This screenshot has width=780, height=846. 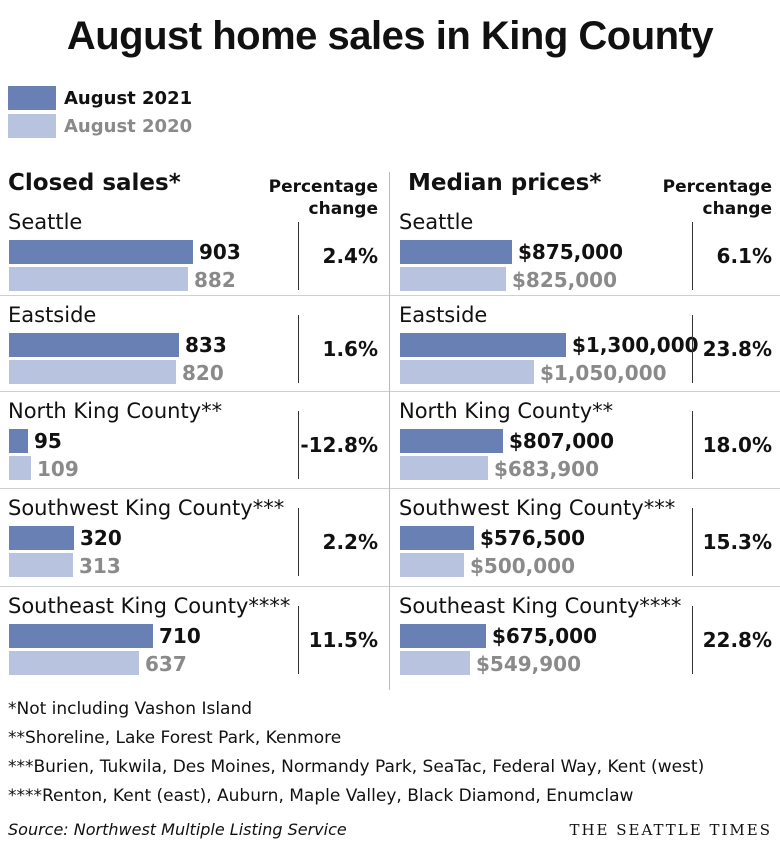 What do you see at coordinates (533, 538) in the screenshot?
I see `price-value-label-2021: $576,500` at bounding box center [533, 538].